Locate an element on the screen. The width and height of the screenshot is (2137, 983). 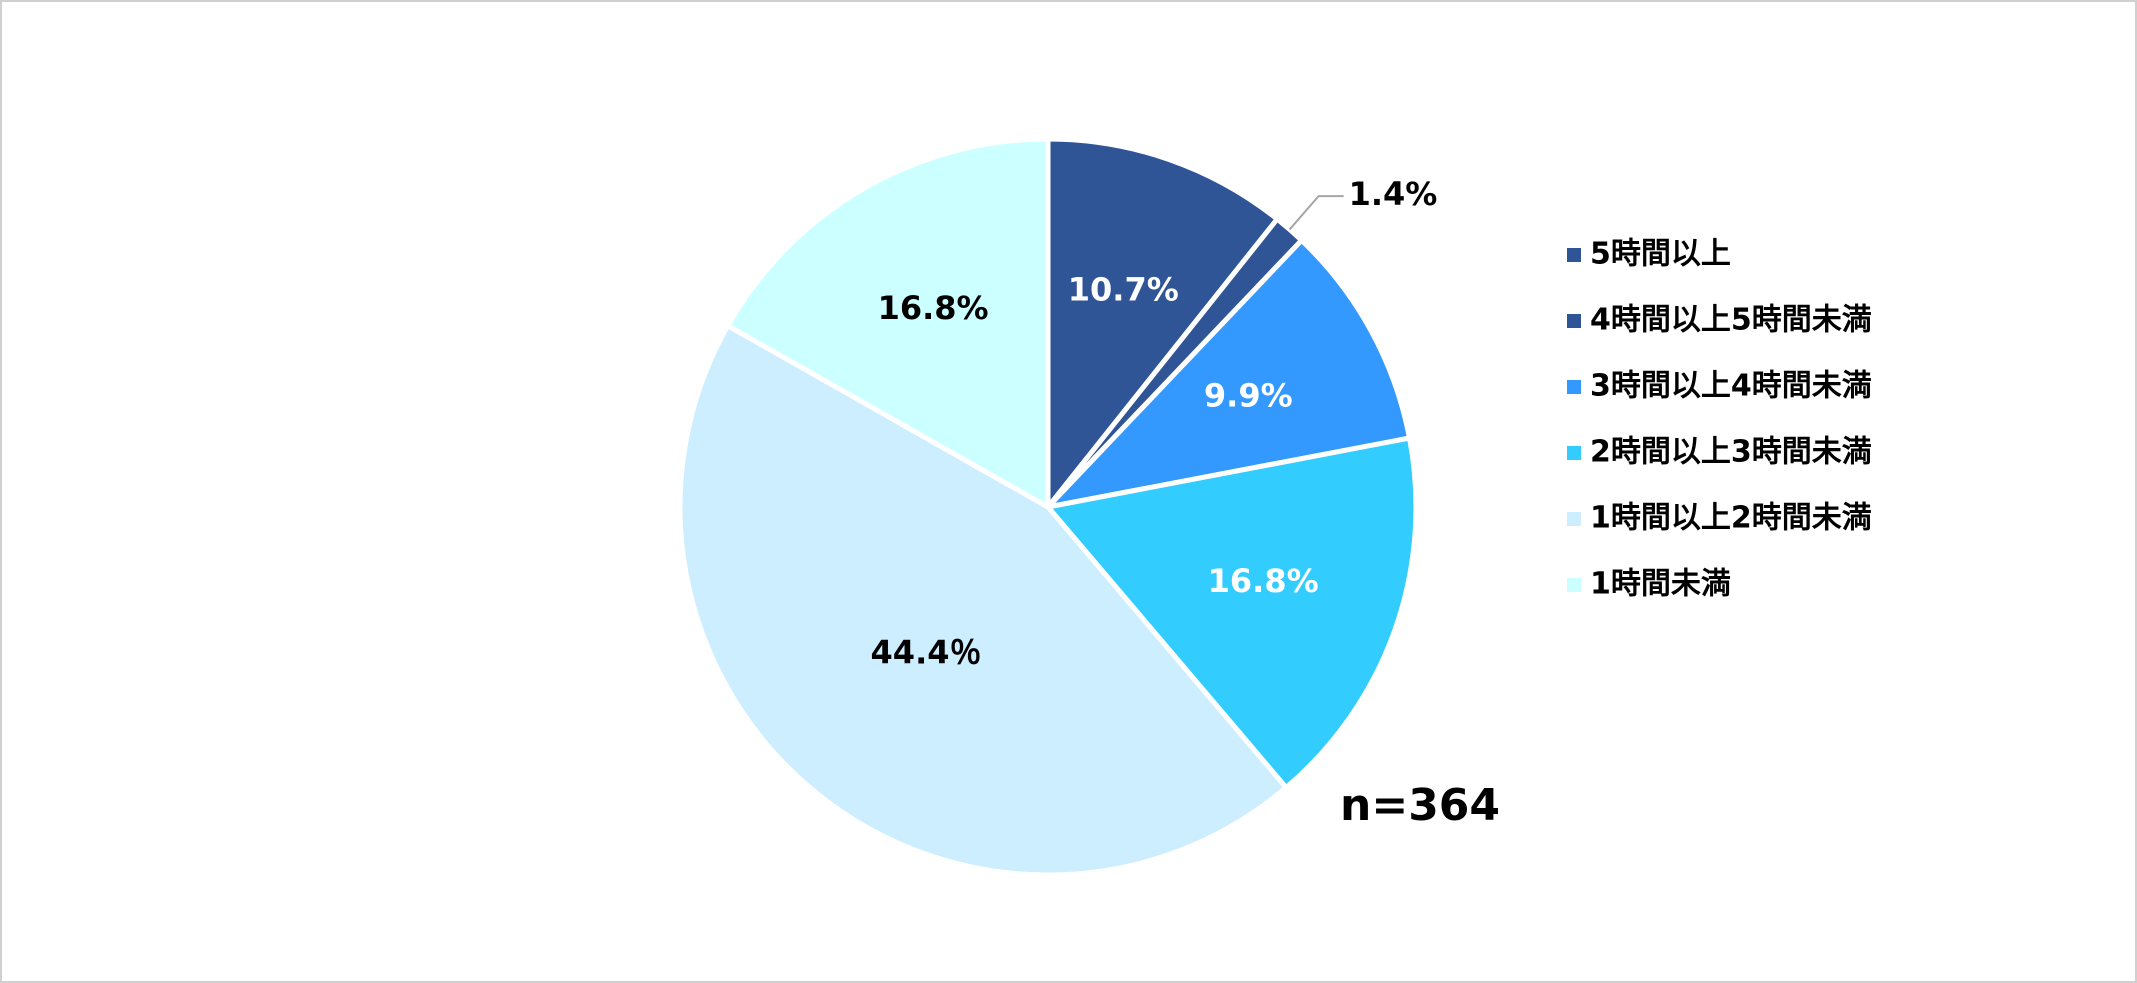
data-label: 9.9% is located at coordinates (1248, 396).